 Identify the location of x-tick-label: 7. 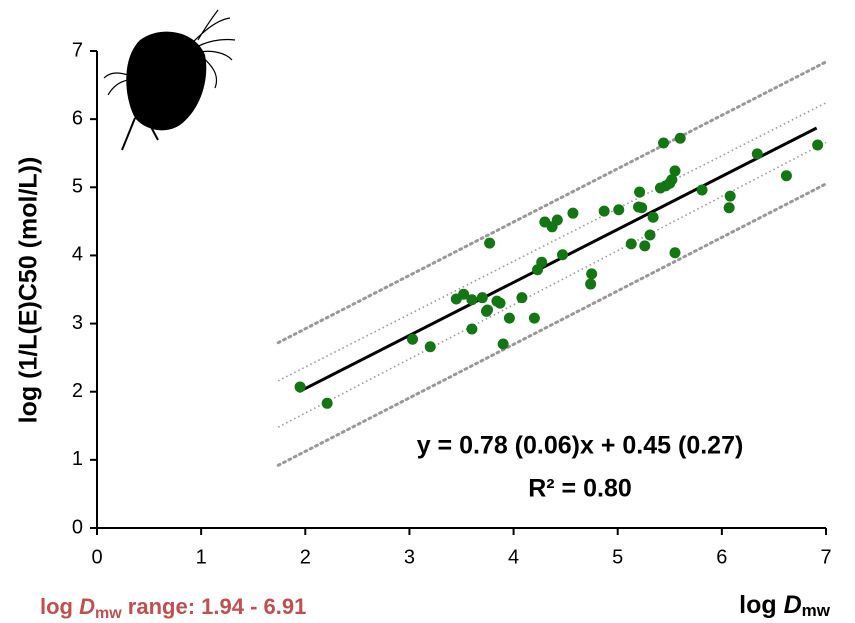
(825, 557).